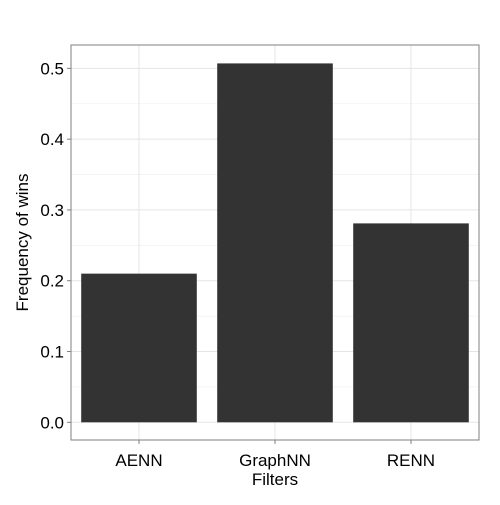 This screenshot has width=500, height=505. I want to click on x-tick-label: RENN, so click(411, 460).